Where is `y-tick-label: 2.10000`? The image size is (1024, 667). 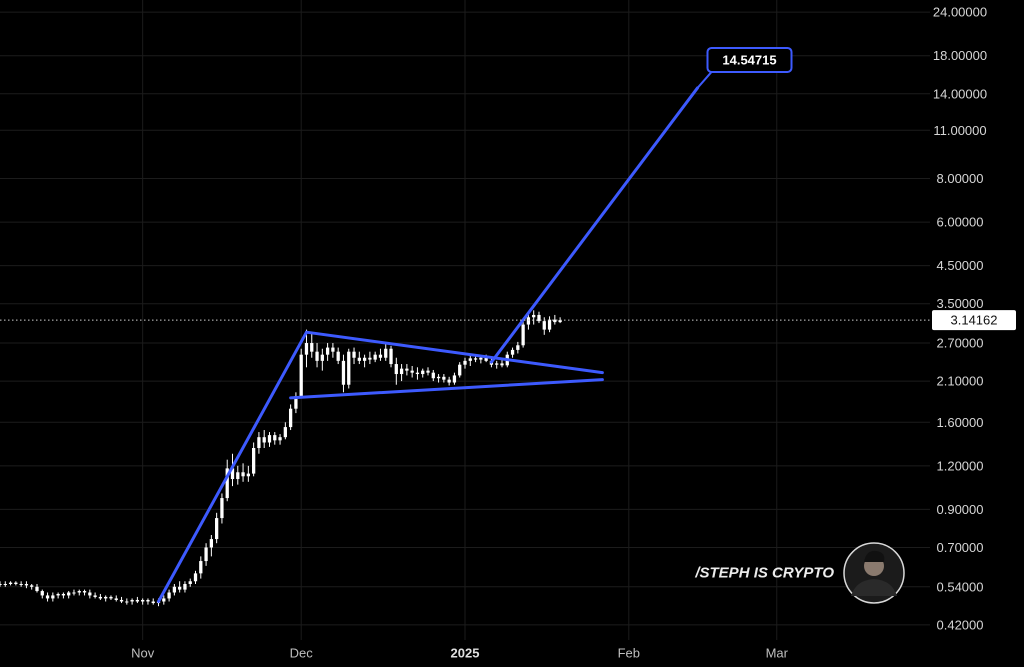
y-tick-label: 2.10000 is located at coordinates (960, 381).